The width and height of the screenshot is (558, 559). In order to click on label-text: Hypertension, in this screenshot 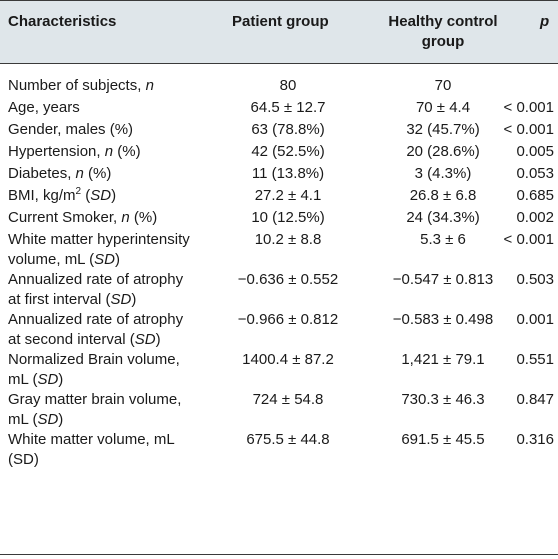, I will do `click(56, 151)`.